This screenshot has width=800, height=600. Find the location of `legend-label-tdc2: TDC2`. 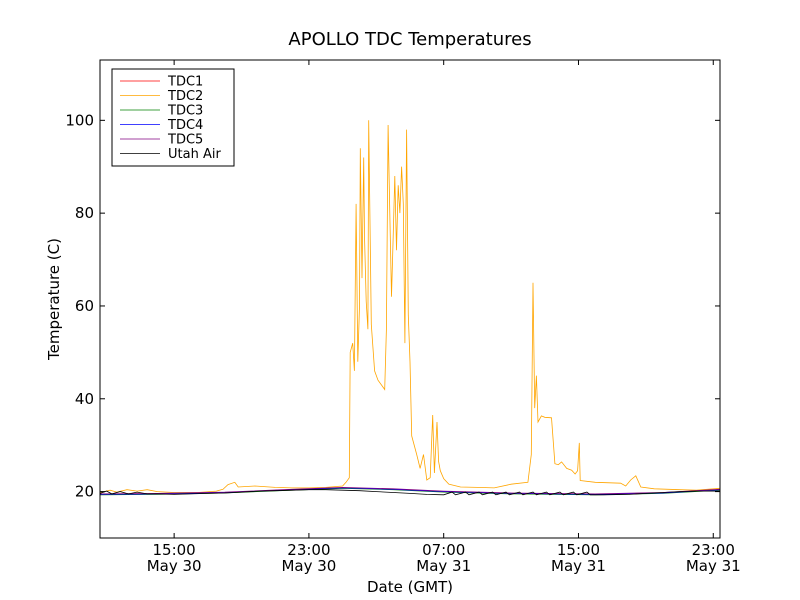

legend-label-tdc2: TDC2 is located at coordinates (185, 96).